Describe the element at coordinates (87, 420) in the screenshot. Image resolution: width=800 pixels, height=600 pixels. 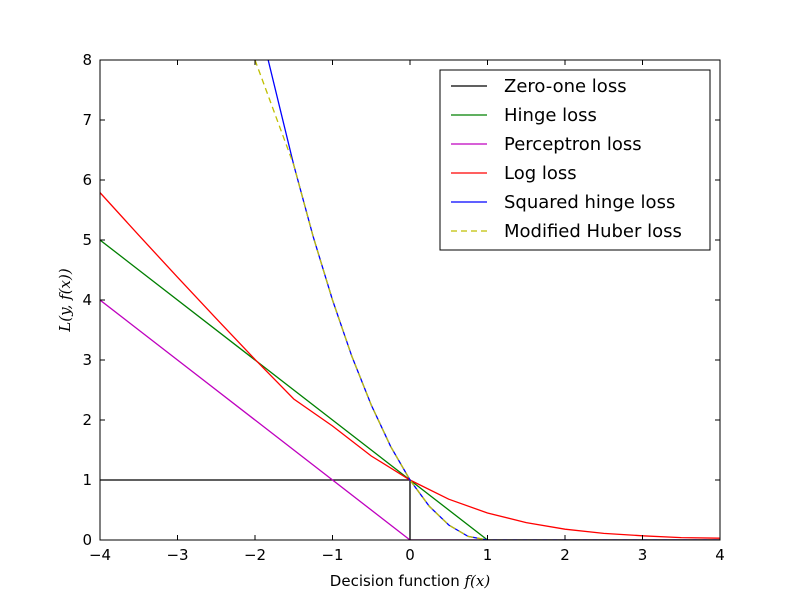
I see `y-tick-label: 2` at that location.